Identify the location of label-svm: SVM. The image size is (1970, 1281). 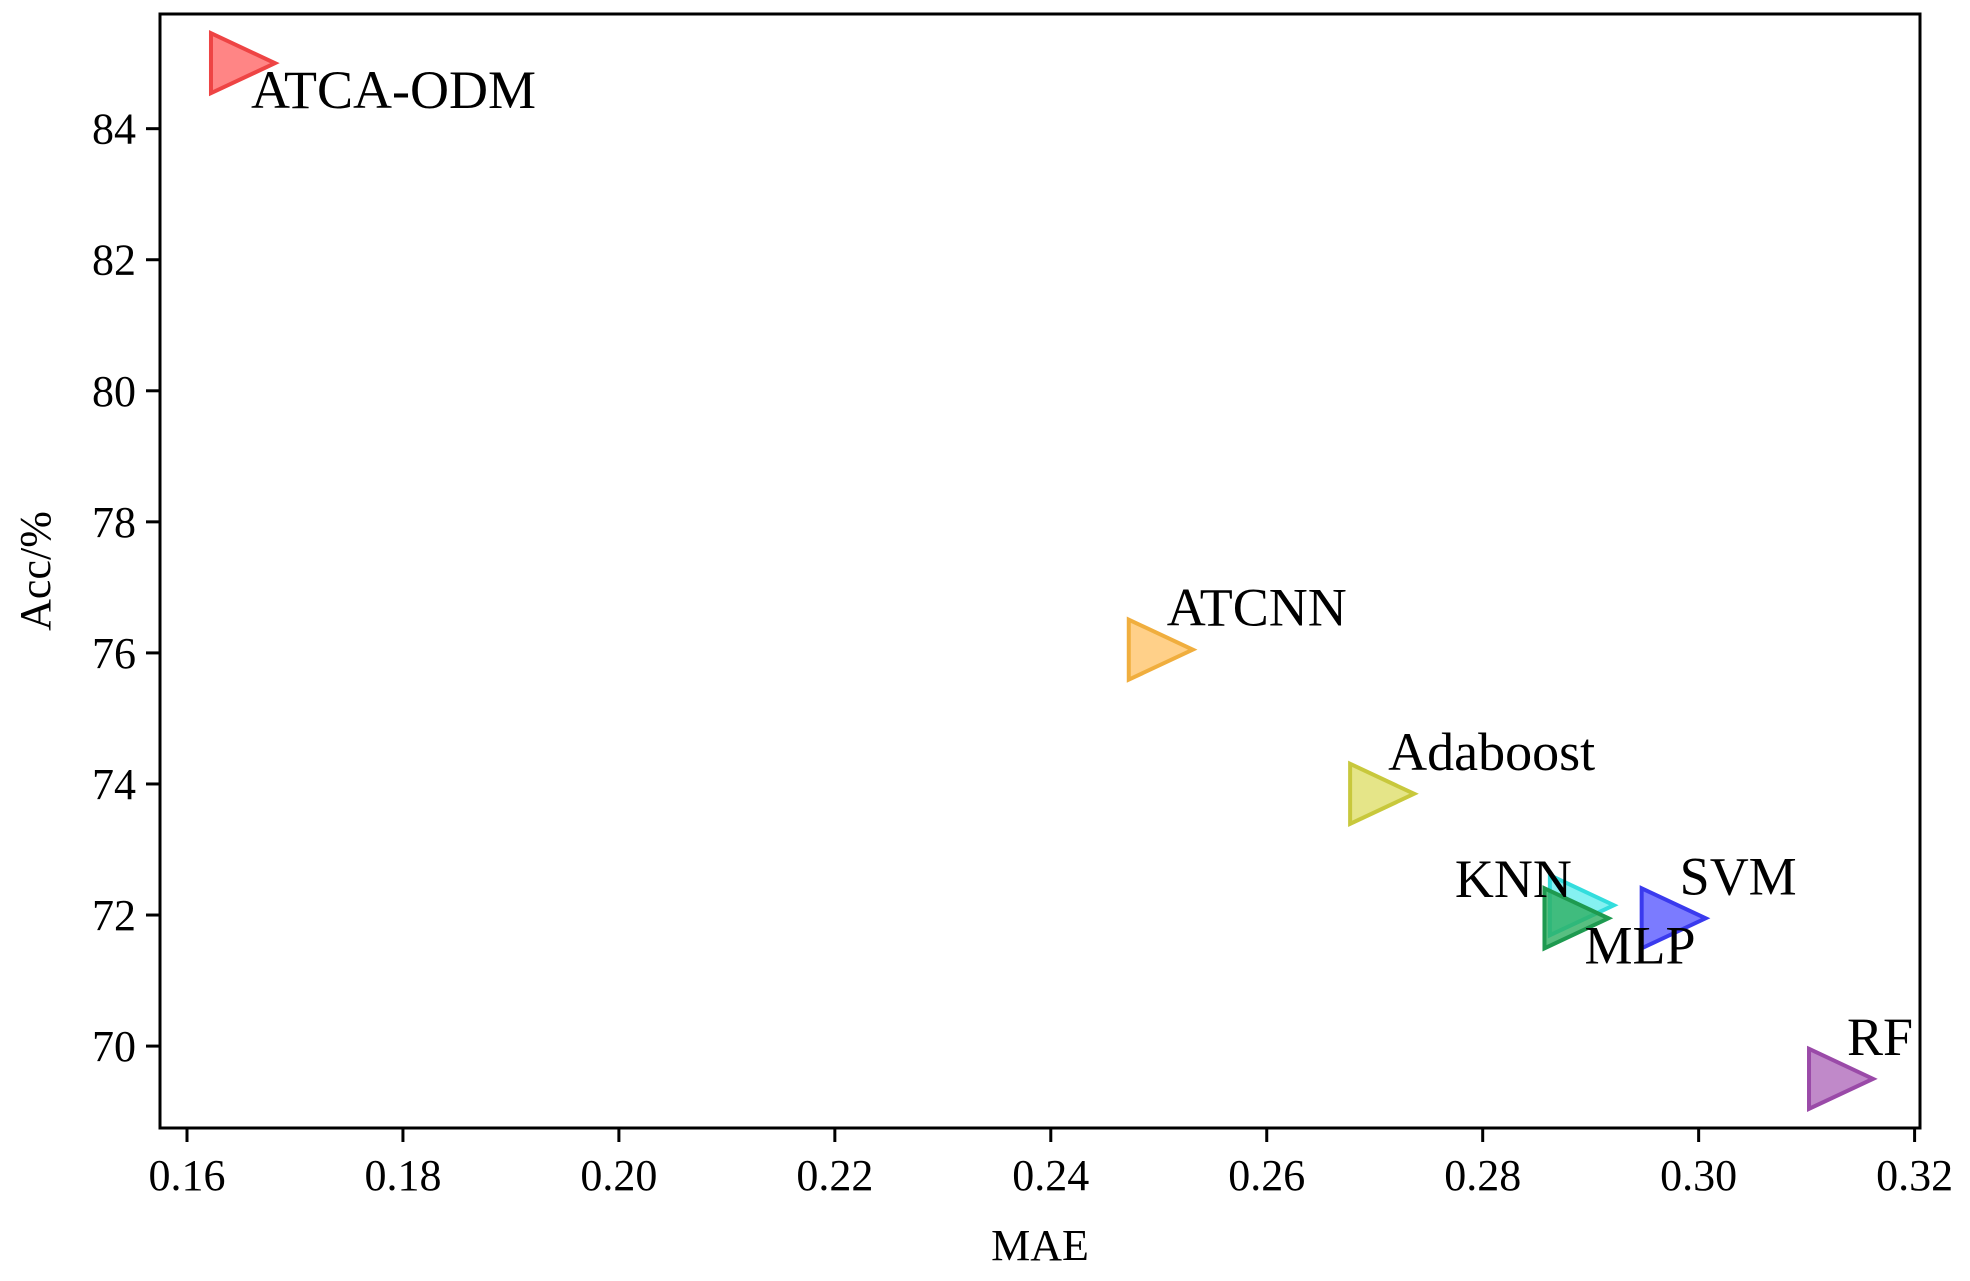
(1738, 876).